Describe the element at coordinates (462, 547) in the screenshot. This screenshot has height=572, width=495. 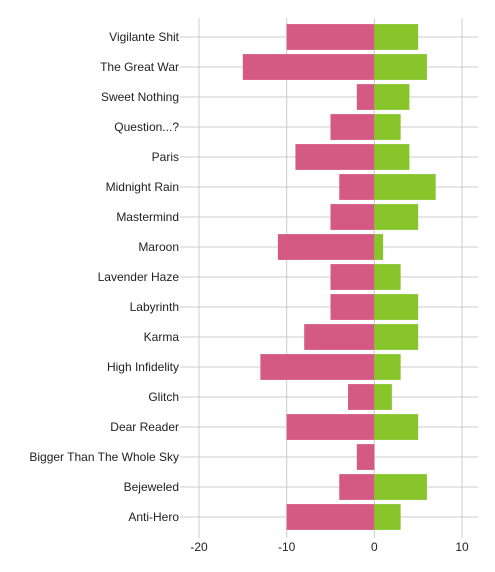
I see `x-tick-label: 10` at that location.